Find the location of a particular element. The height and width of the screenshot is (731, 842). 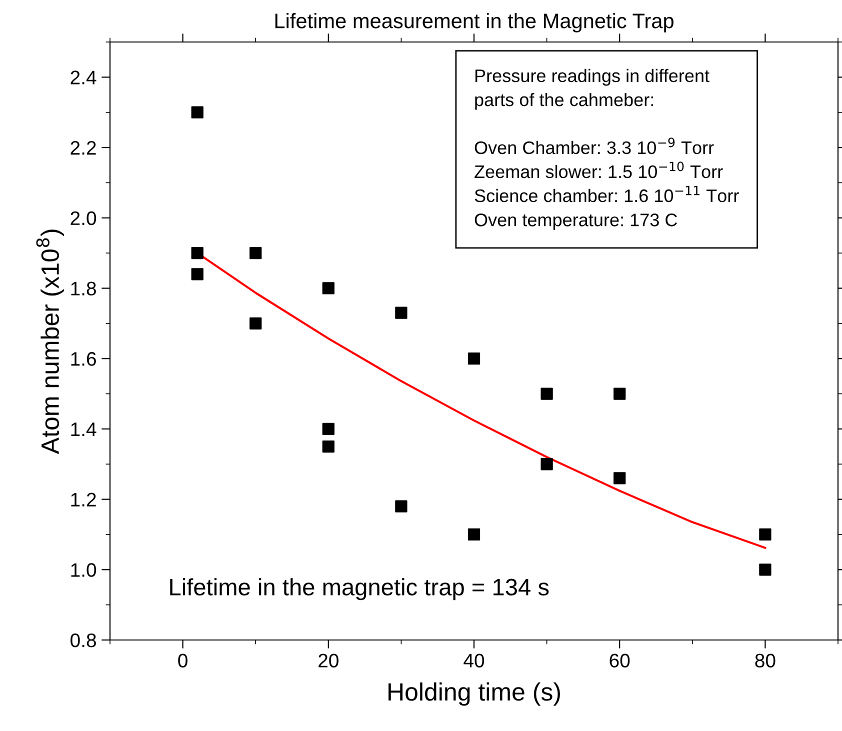

y-tick-label: 2.2 is located at coordinates (83, 147).